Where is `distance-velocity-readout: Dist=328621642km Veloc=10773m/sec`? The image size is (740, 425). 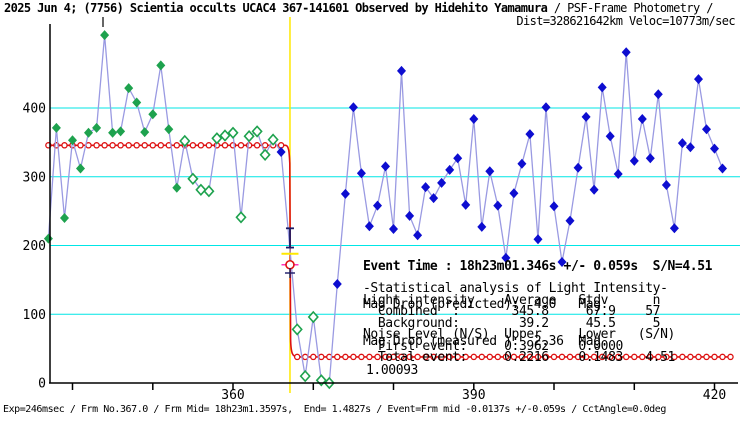 distance-velocity-readout: Dist=328621642km Veloc=10773m/sec is located at coordinates (625, 21).